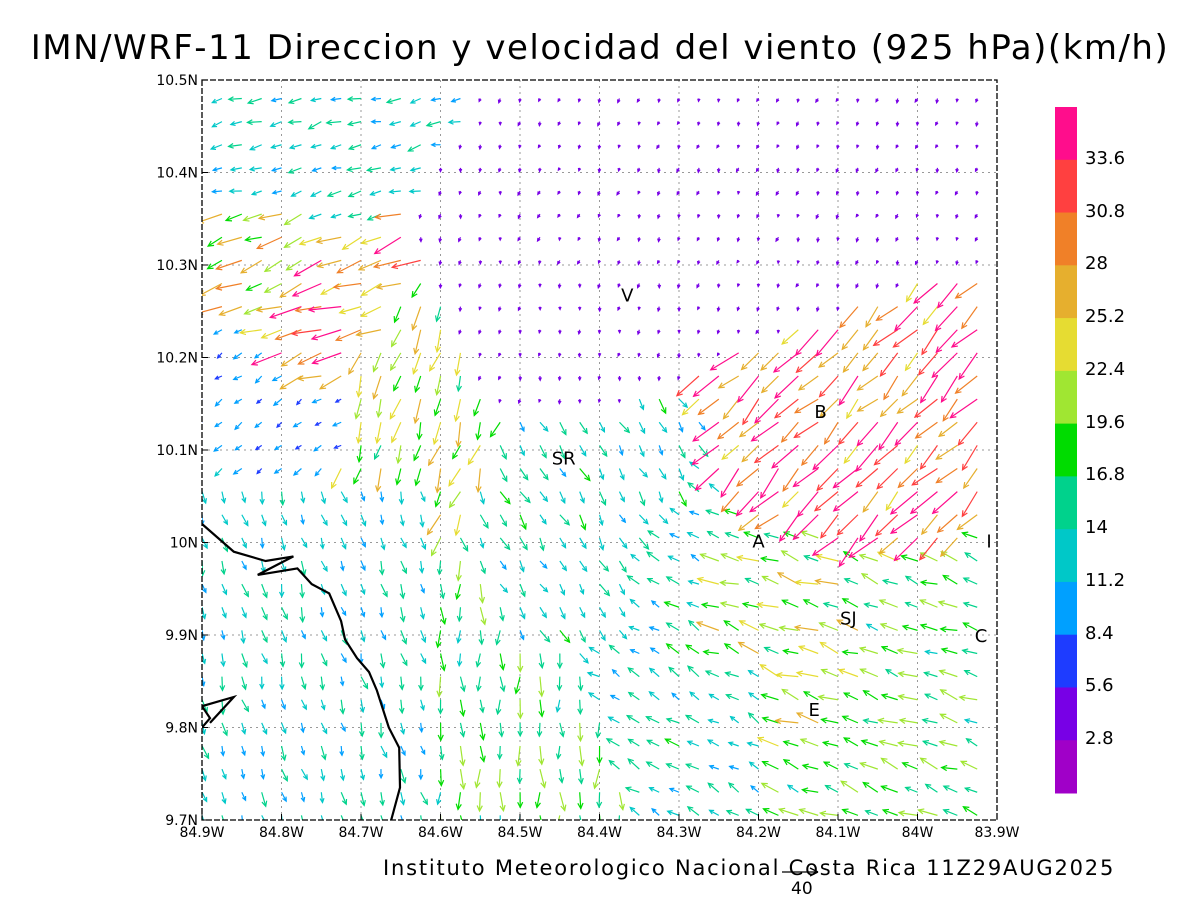 This screenshot has height=900, width=1200. What do you see at coordinates (1066, 450) in the screenshot?
I see `speed-colorbar` at bounding box center [1066, 450].